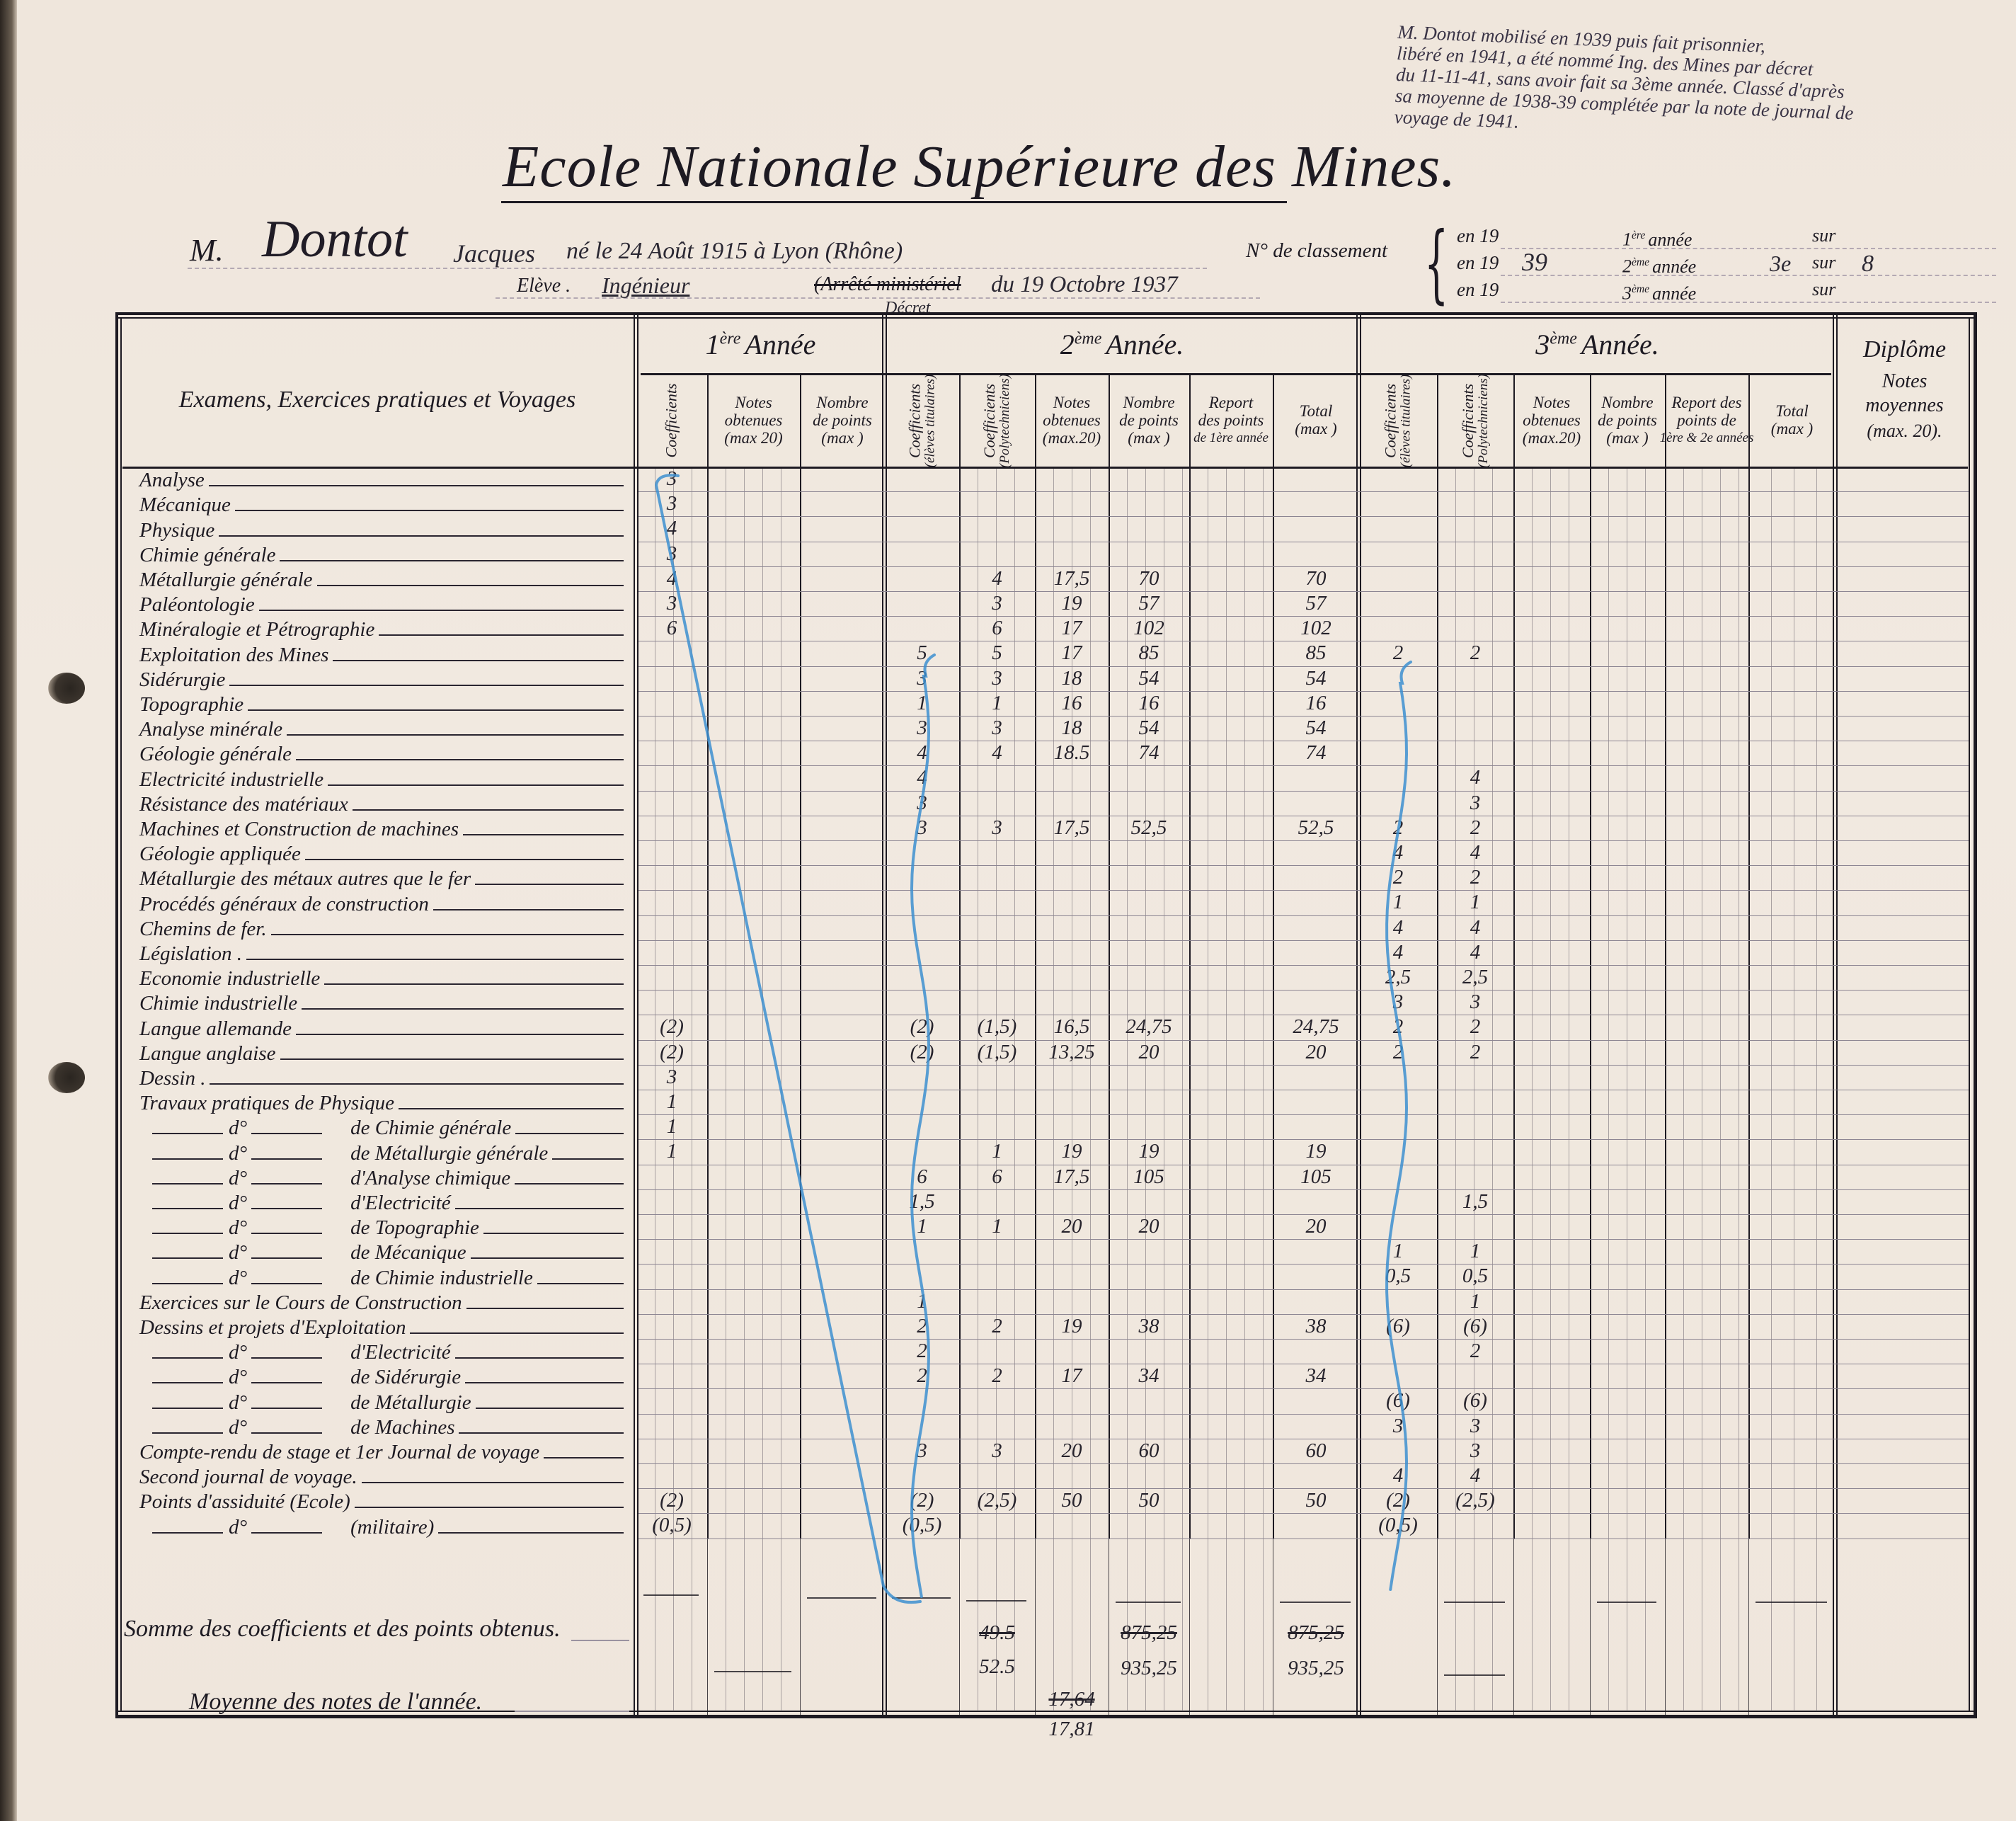 The height and width of the screenshot is (1821, 2016). I want to click on grade-cell: 4, so click(1475, 777).